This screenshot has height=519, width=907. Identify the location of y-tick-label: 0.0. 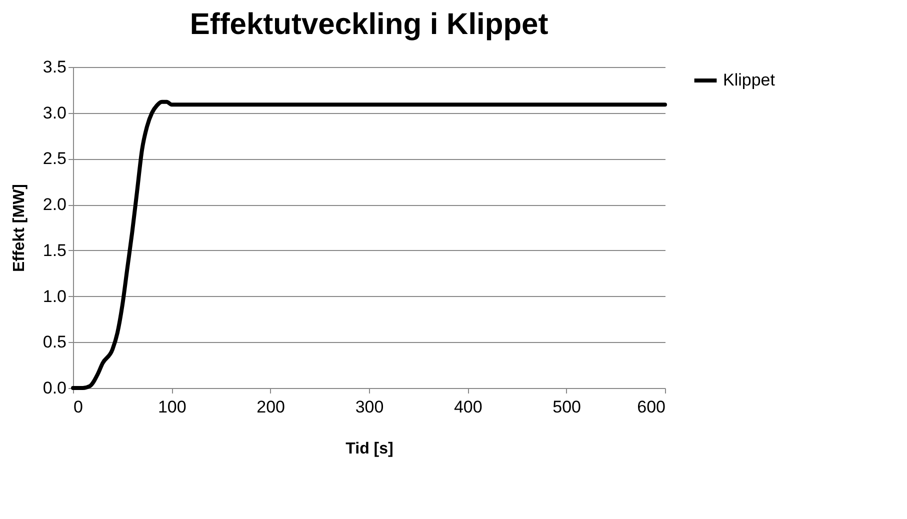
(54, 388).